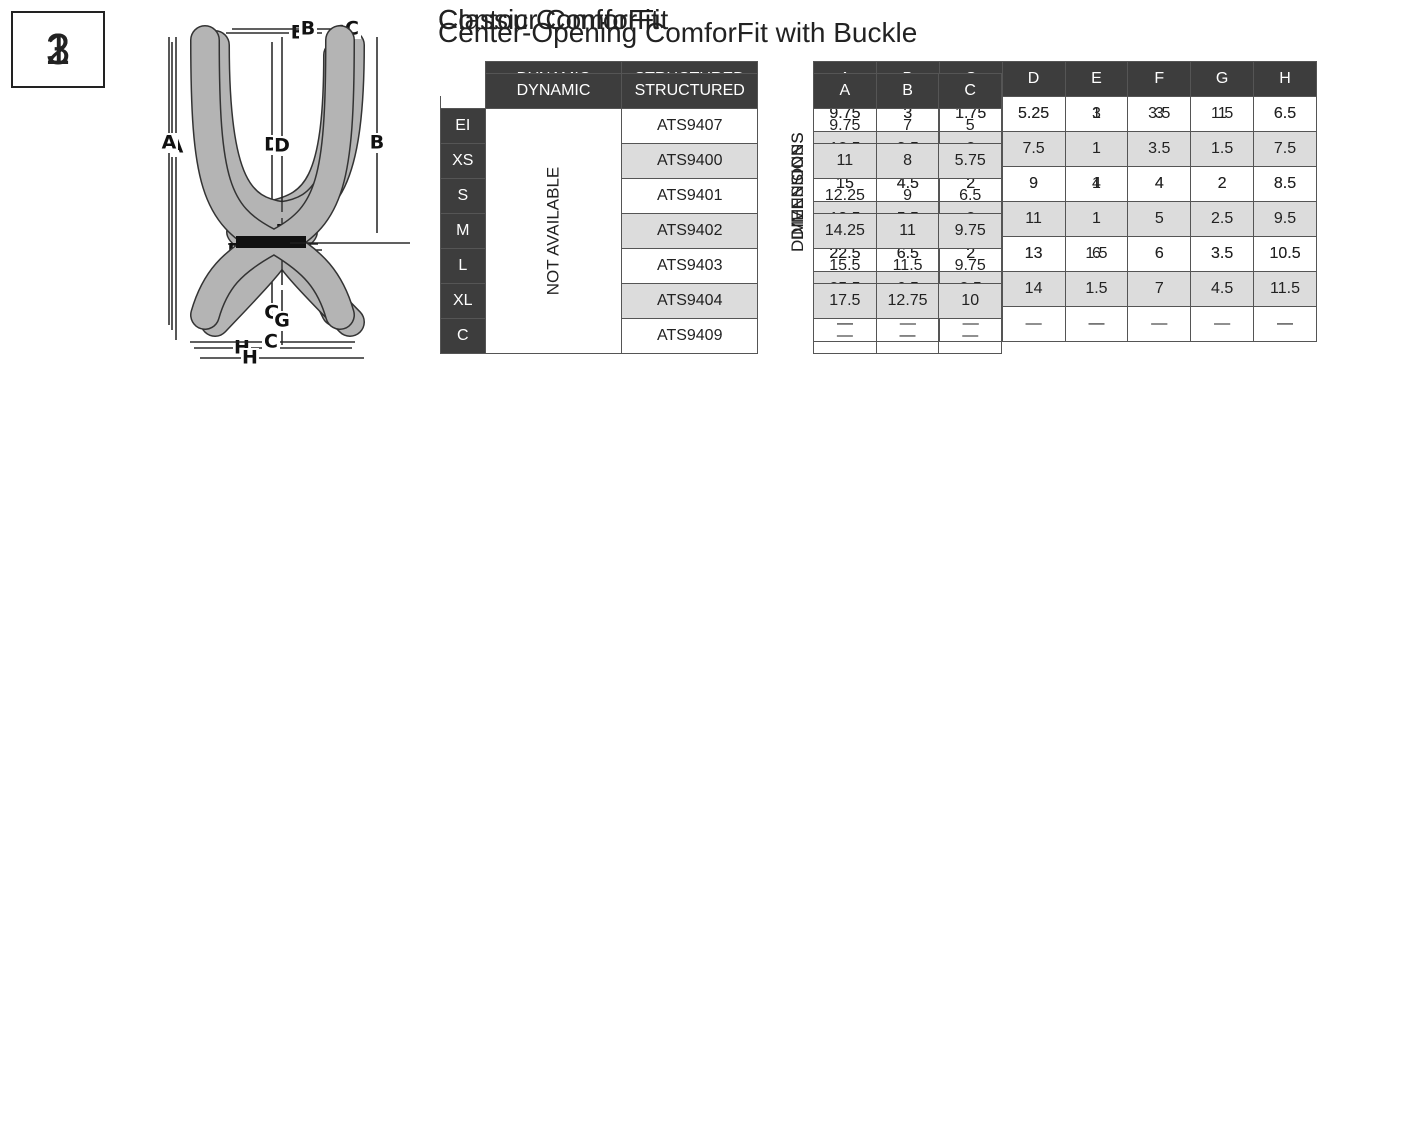 The image size is (1401, 1147). What do you see at coordinates (907, 91) in the screenshot?
I see `dimension-header: B` at bounding box center [907, 91].